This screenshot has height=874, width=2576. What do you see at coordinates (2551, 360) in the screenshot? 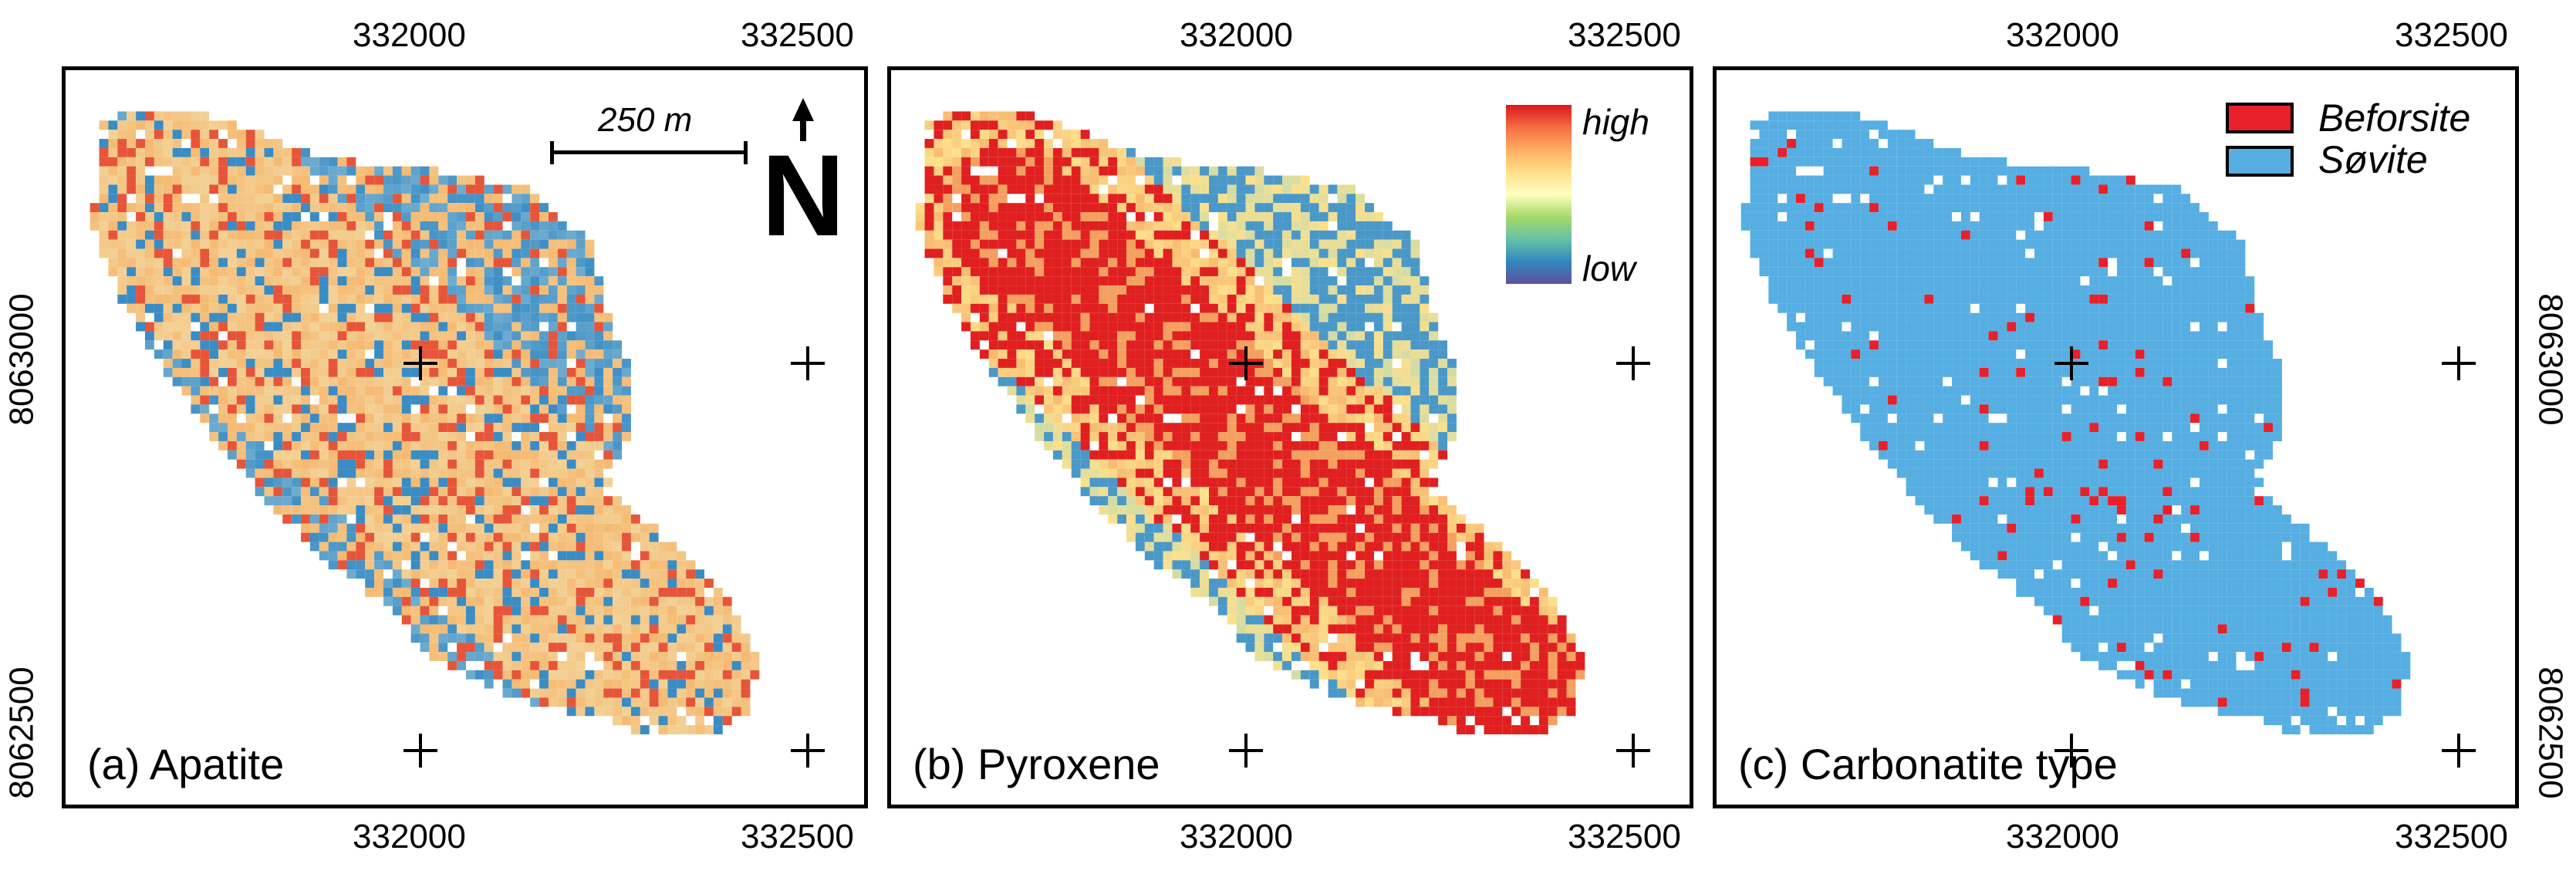
I see `y-tick-right-8063000: 8063000` at bounding box center [2551, 360].